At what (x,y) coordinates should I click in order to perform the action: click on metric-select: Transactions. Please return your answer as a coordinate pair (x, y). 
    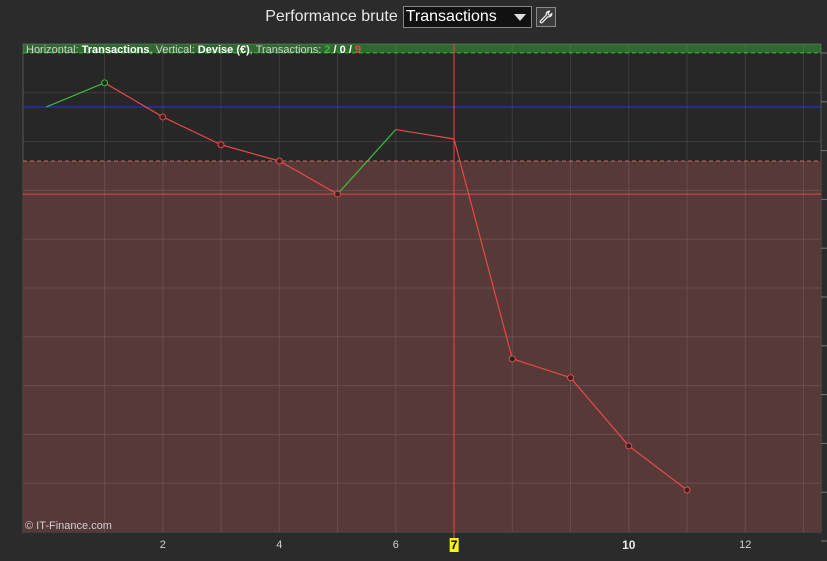
    Looking at the image, I should click on (467, 17).